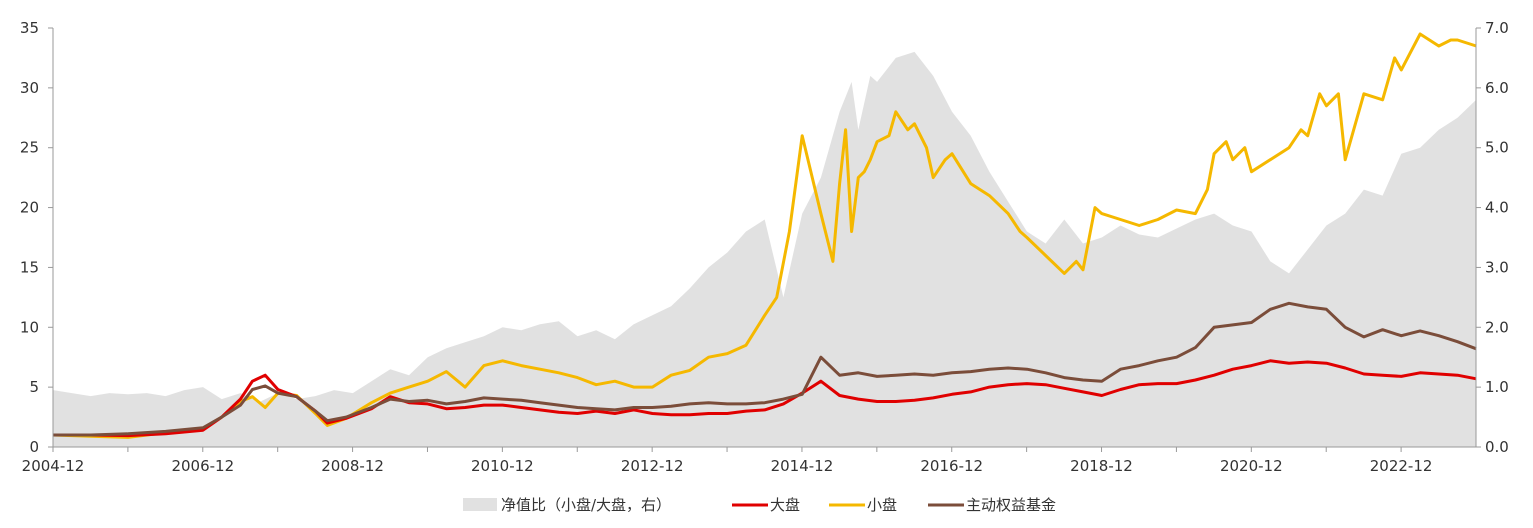  Describe the element at coordinates (29, 267) in the screenshot. I see `left-tick-label: 15` at that location.